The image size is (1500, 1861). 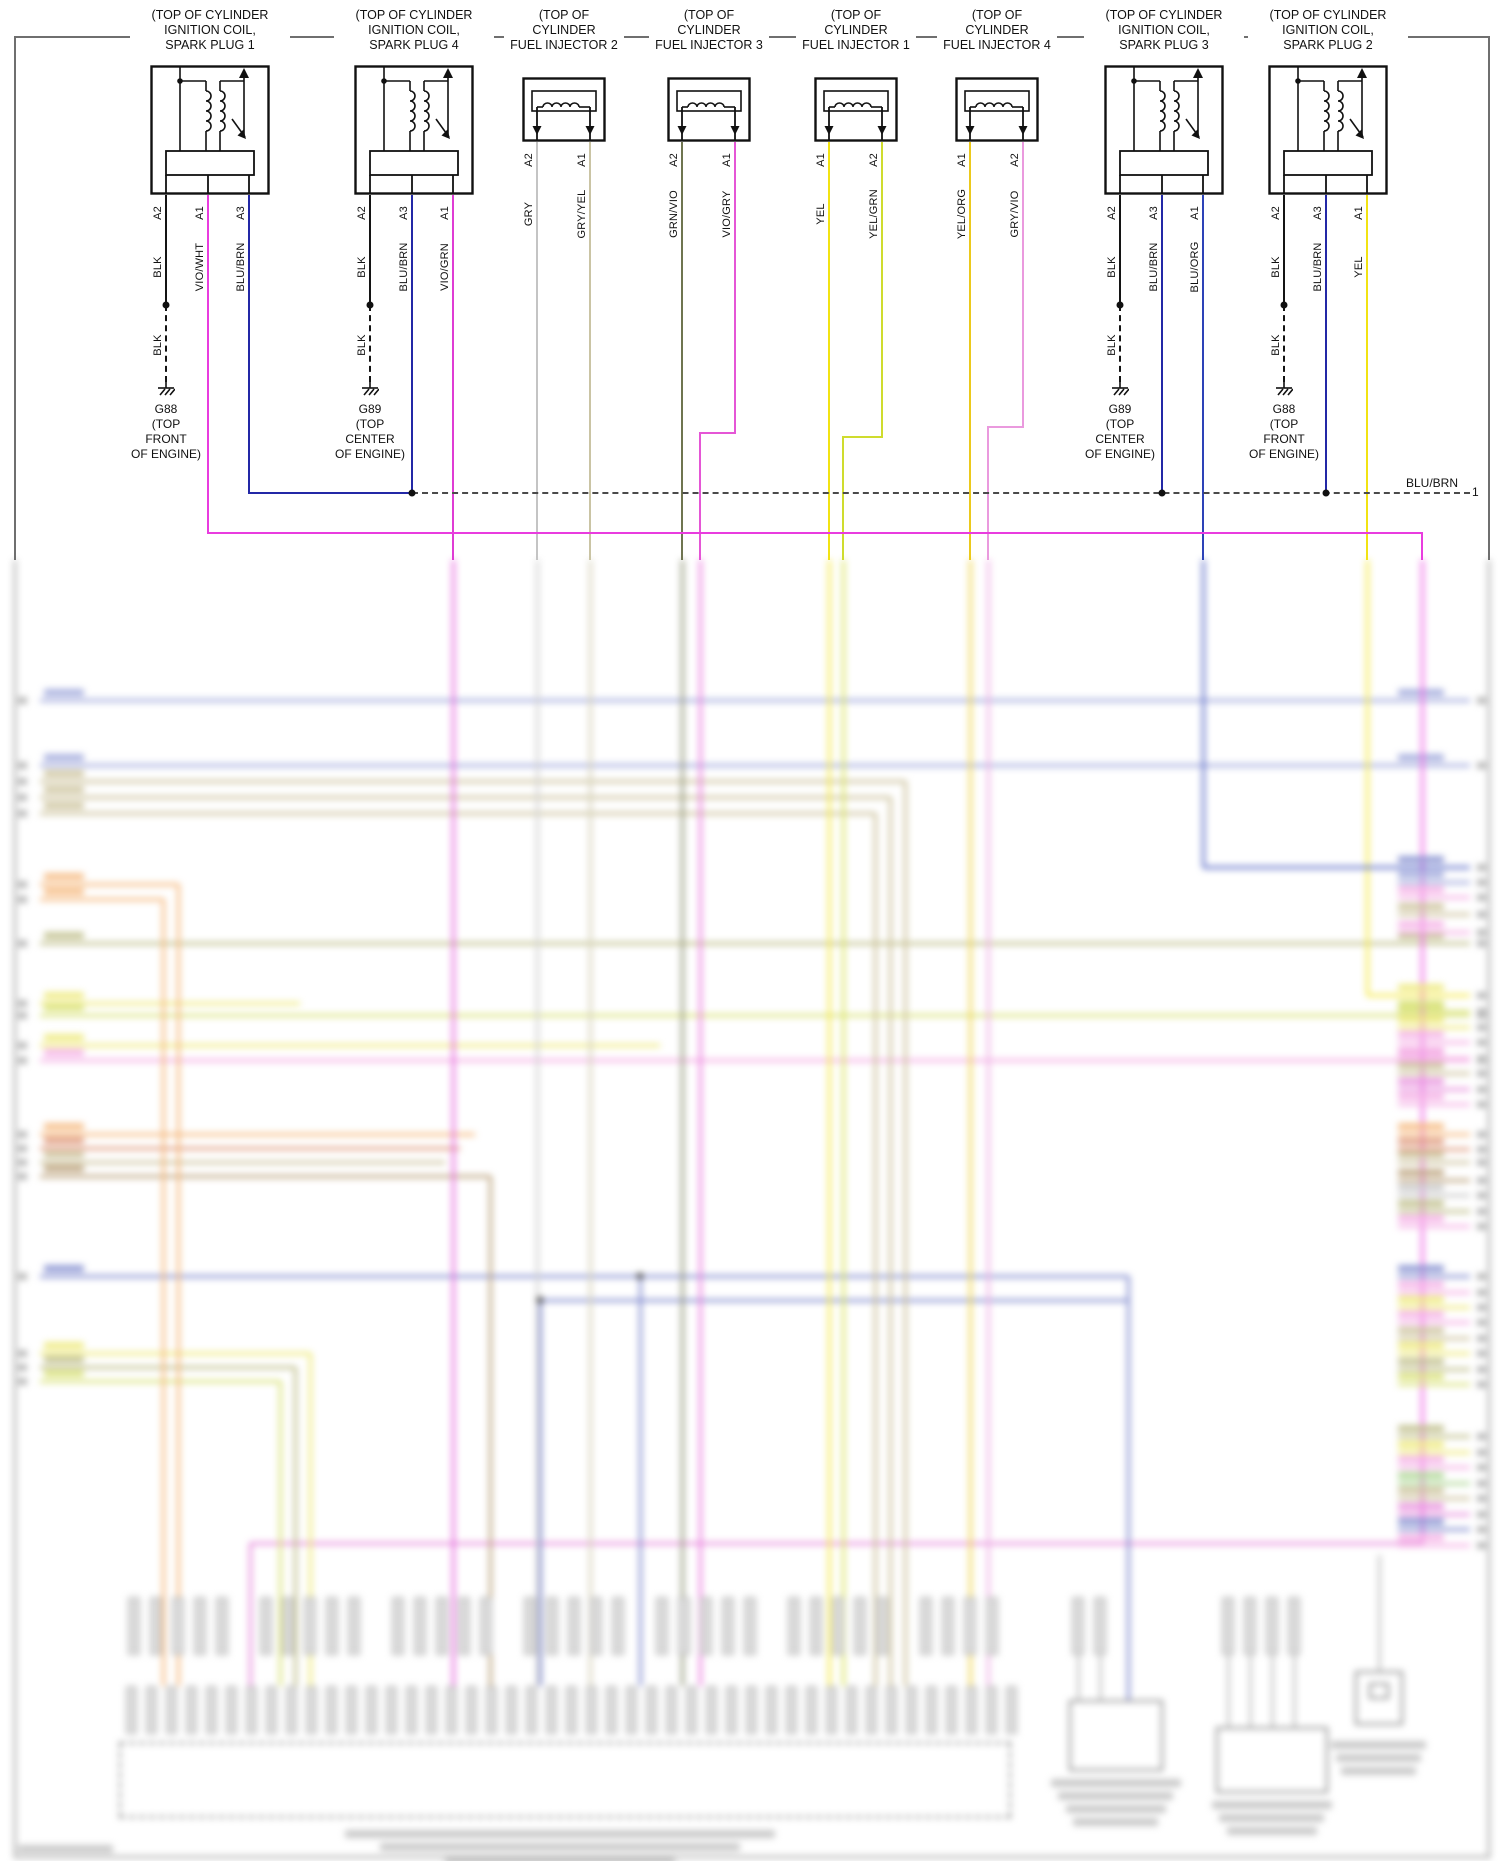 What do you see at coordinates (1367, 377) in the screenshot?
I see `wire-yel` at bounding box center [1367, 377].